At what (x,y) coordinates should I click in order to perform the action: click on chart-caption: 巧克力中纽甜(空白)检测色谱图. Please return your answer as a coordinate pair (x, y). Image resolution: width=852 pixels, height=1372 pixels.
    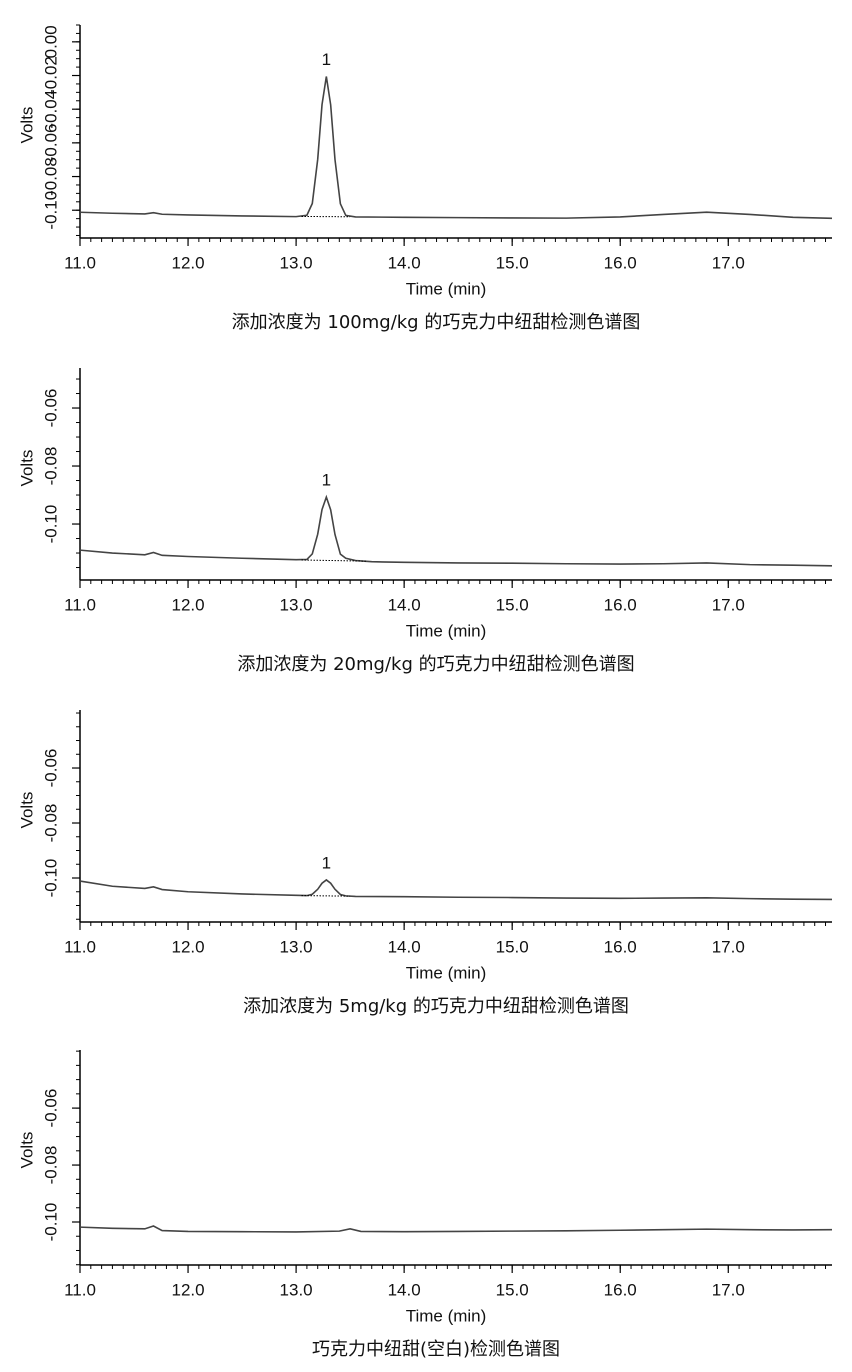
    Looking at the image, I should click on (436, 1349).